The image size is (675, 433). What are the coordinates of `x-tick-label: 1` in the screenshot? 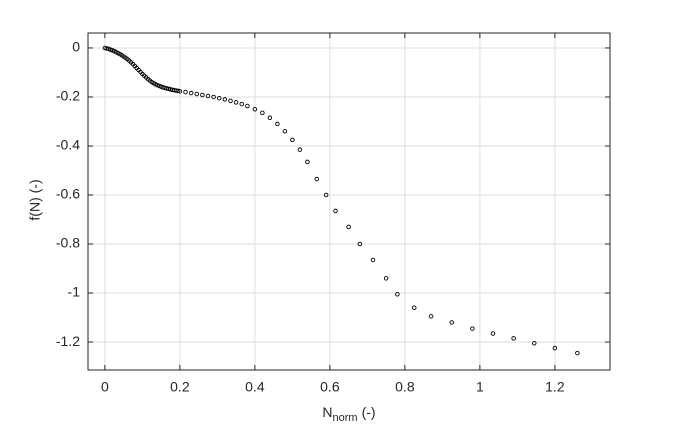 It's located at (480, 387).